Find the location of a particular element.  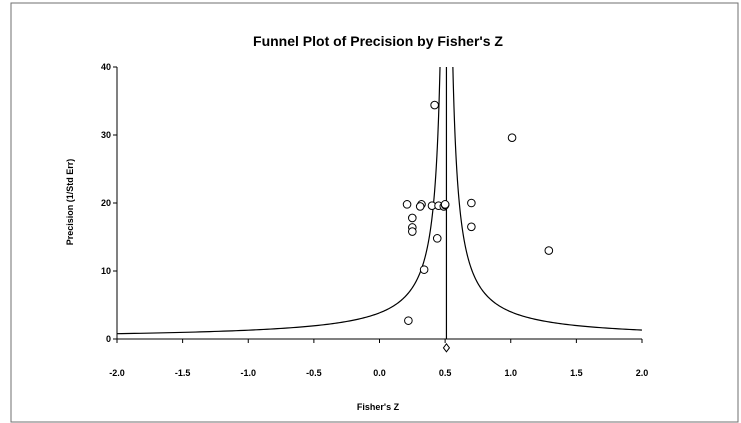

x-tick-label: -1.0 is located at coordinates (248, 373).